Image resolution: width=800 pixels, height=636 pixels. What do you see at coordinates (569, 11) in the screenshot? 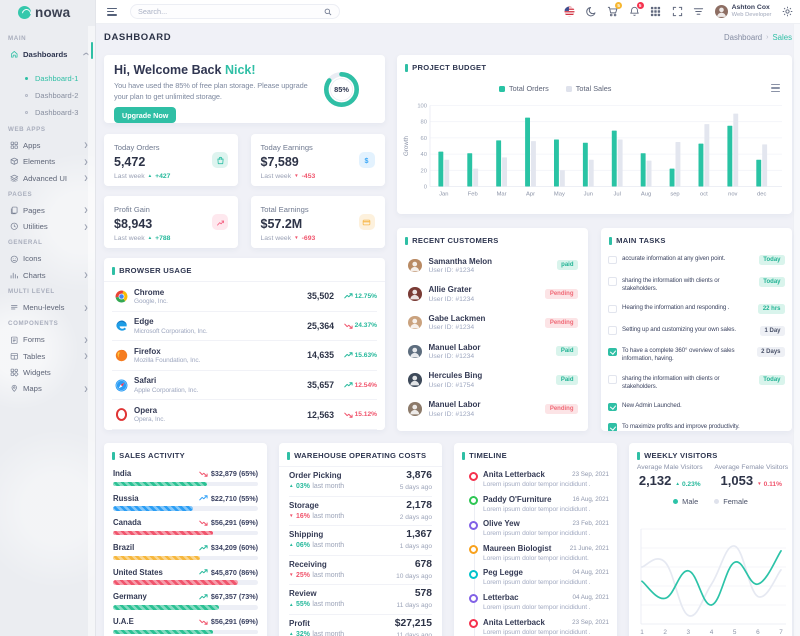
I see `language-flag-icon` at bounding box center [569, 11].